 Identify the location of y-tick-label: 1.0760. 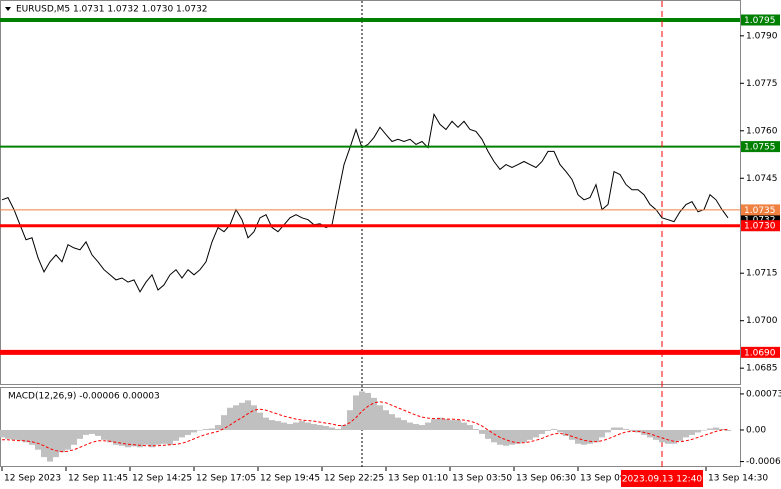
(762, 131).